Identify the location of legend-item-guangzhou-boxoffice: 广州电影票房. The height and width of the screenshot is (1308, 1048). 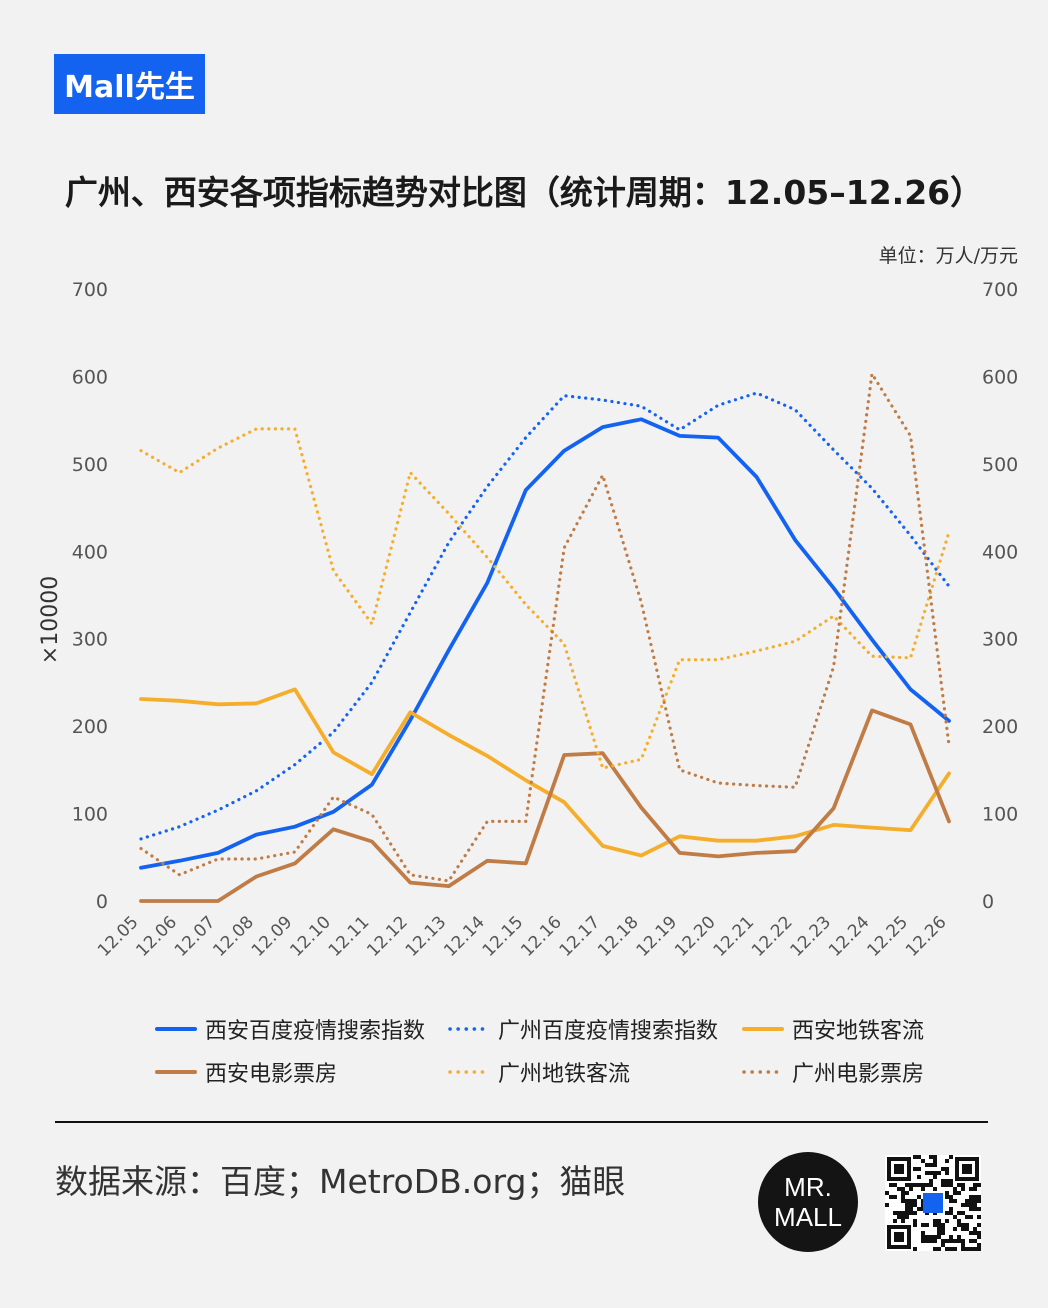
(833, 1072).